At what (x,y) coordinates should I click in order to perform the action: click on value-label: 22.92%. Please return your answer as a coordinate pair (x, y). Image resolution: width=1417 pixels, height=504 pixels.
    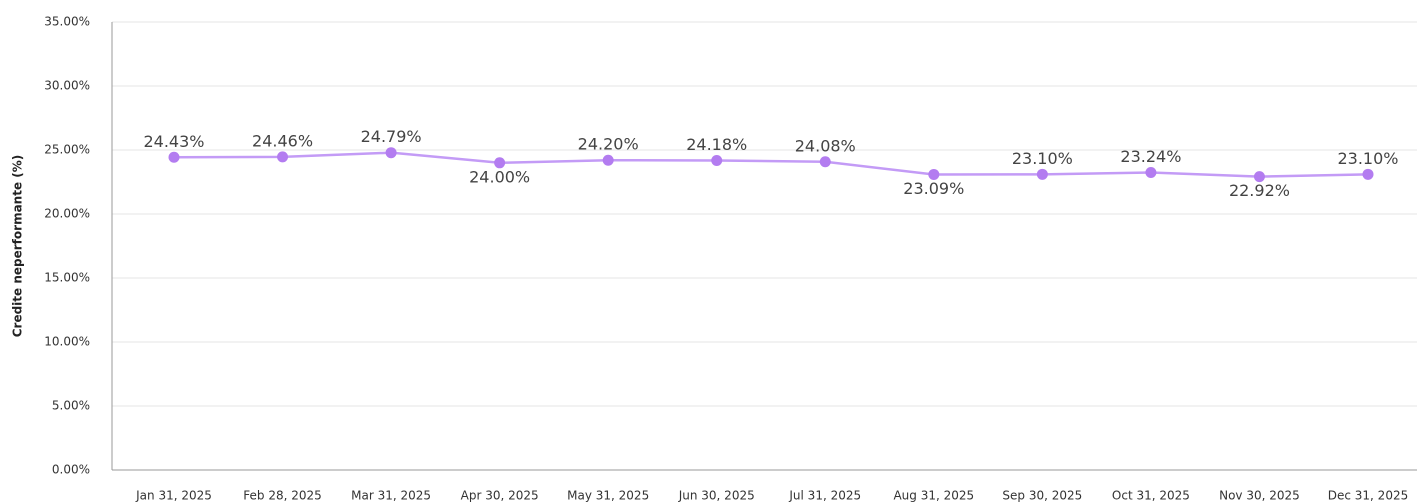
    Looking at the image, I should click on (1259, 190).